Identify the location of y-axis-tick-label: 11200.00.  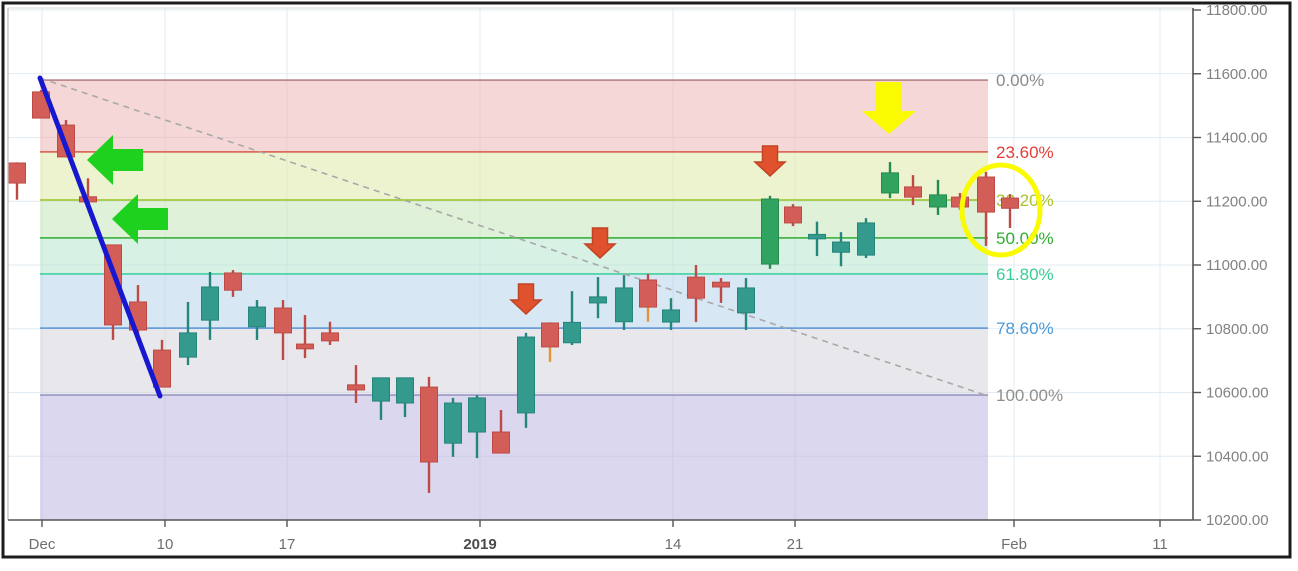
(1236, 201).